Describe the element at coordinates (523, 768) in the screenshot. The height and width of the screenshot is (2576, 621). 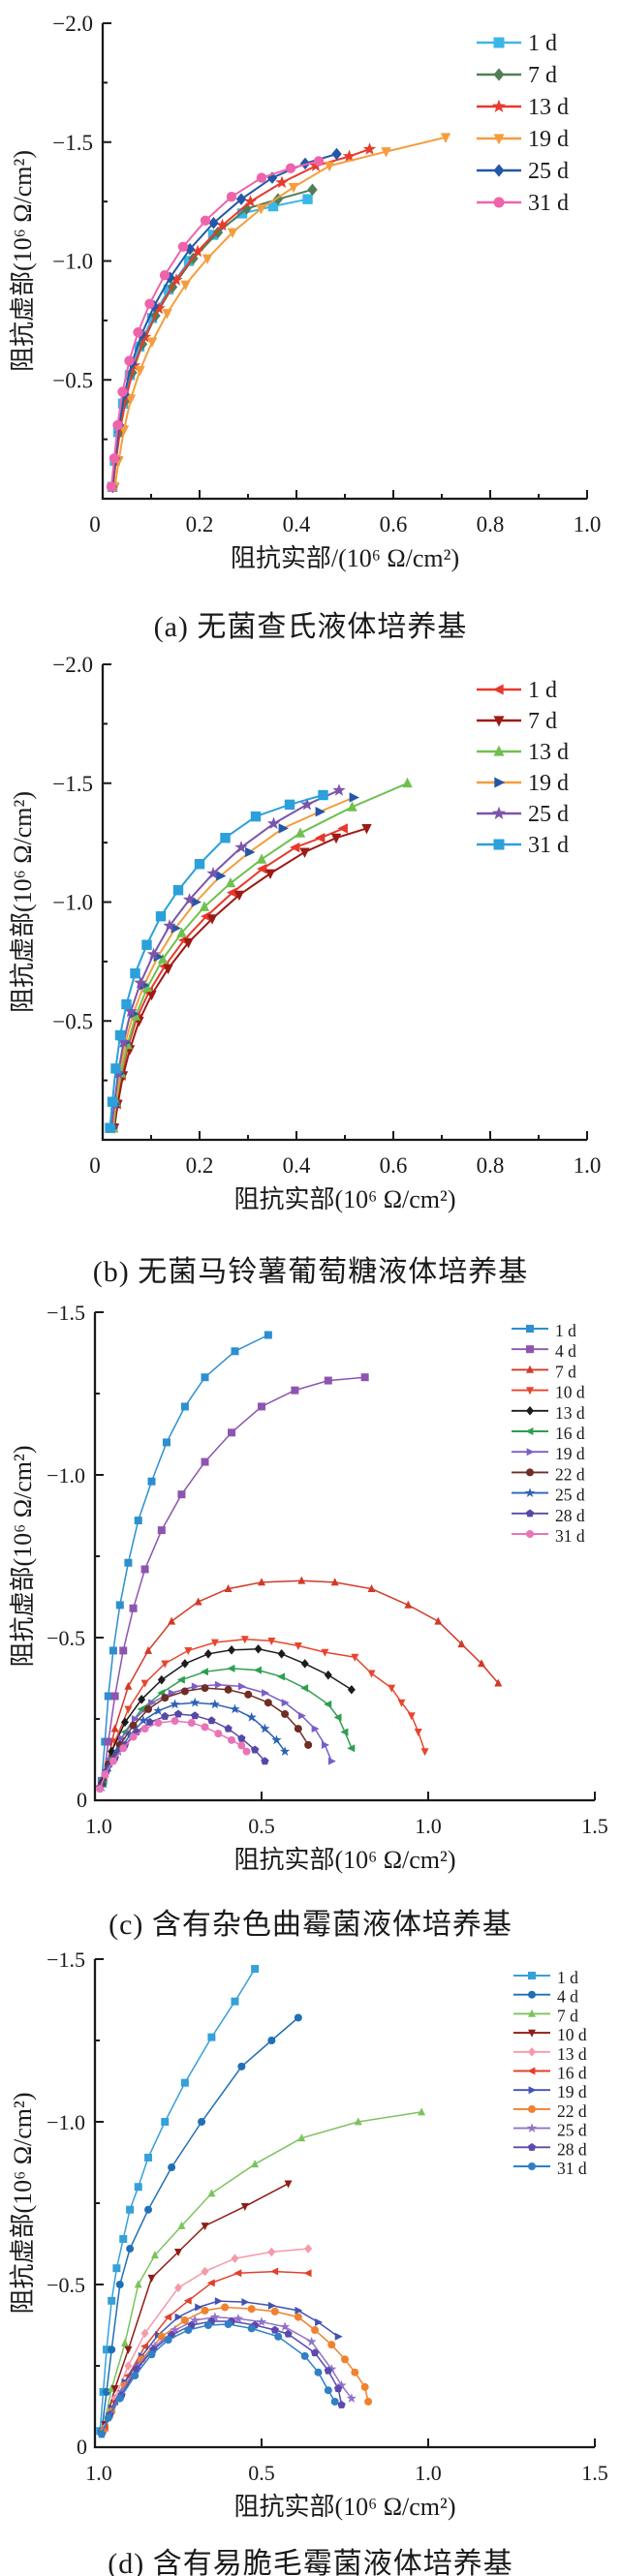
I see `panel-b-legend: 1 d 7 d 13 d 19 d 25 d 31 d` at that location.